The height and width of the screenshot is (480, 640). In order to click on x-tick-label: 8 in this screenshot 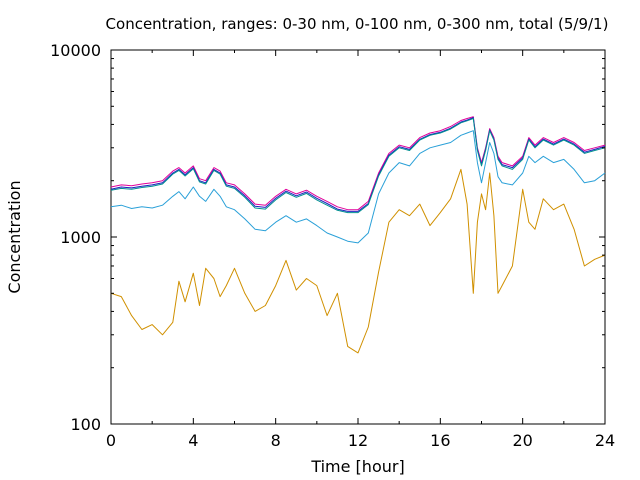, I will do `click(276, 440)`.